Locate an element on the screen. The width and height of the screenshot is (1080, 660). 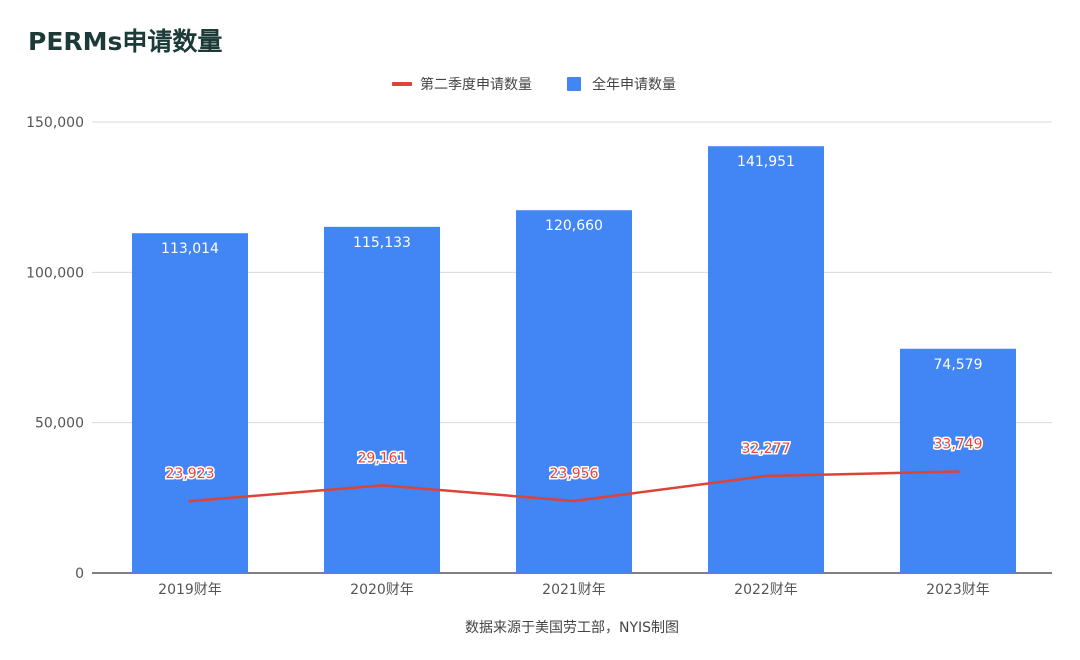
y-tick-label: 150,000 is located at coordinates (55, 123).